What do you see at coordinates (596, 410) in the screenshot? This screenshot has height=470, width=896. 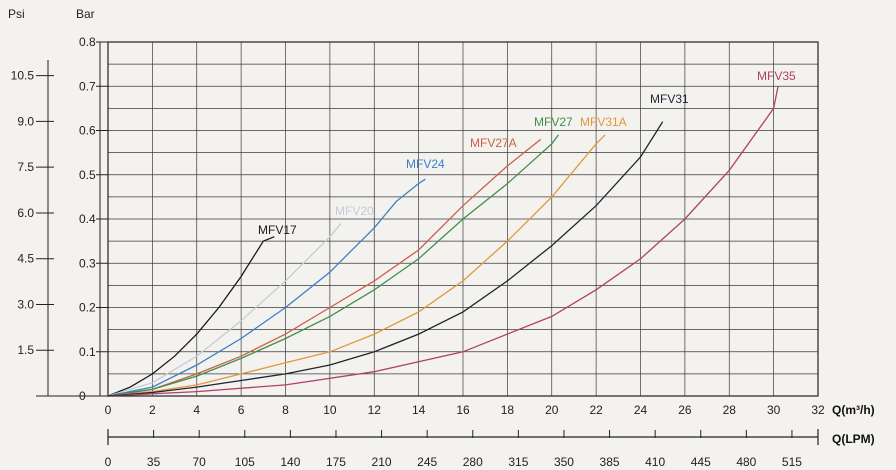 I see `x-tick-label: 22` at bounding box center [596, 410].